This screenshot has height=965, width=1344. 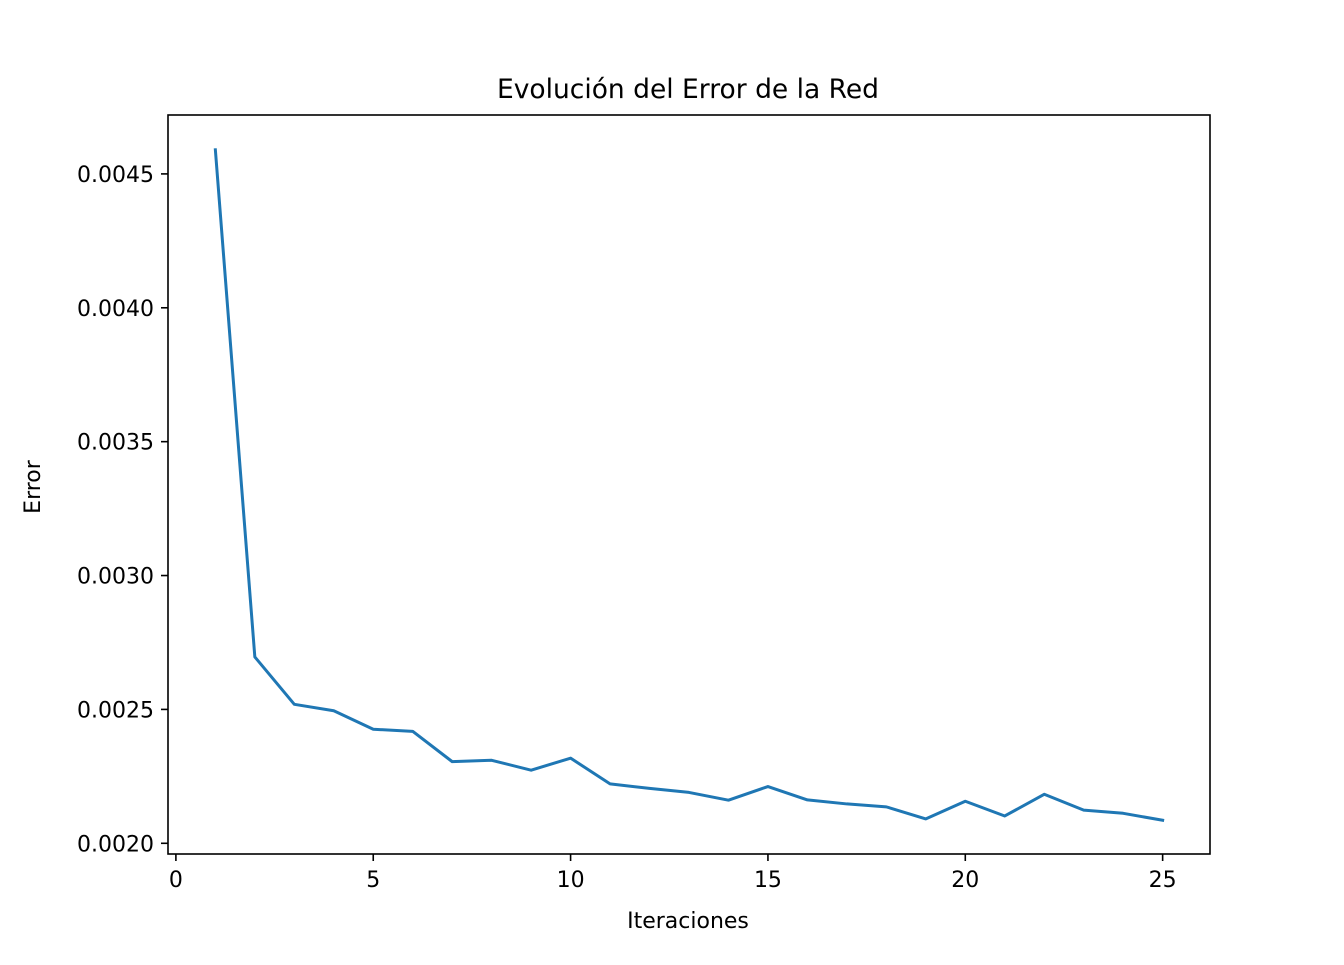 What do you see at coordinates (688, 921) in the screenshot?
I see `x-axis-label: Iteraciones` at bounding box center [688, 921].